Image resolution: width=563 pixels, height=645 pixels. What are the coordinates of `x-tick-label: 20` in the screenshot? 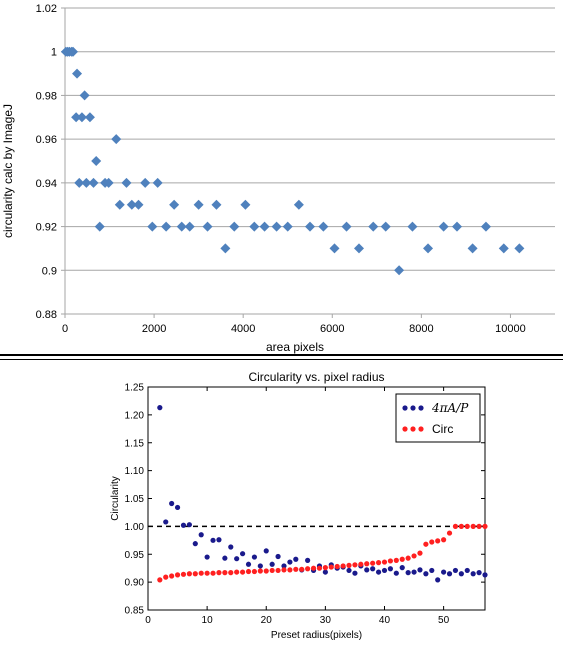 It's located at (267, 620).